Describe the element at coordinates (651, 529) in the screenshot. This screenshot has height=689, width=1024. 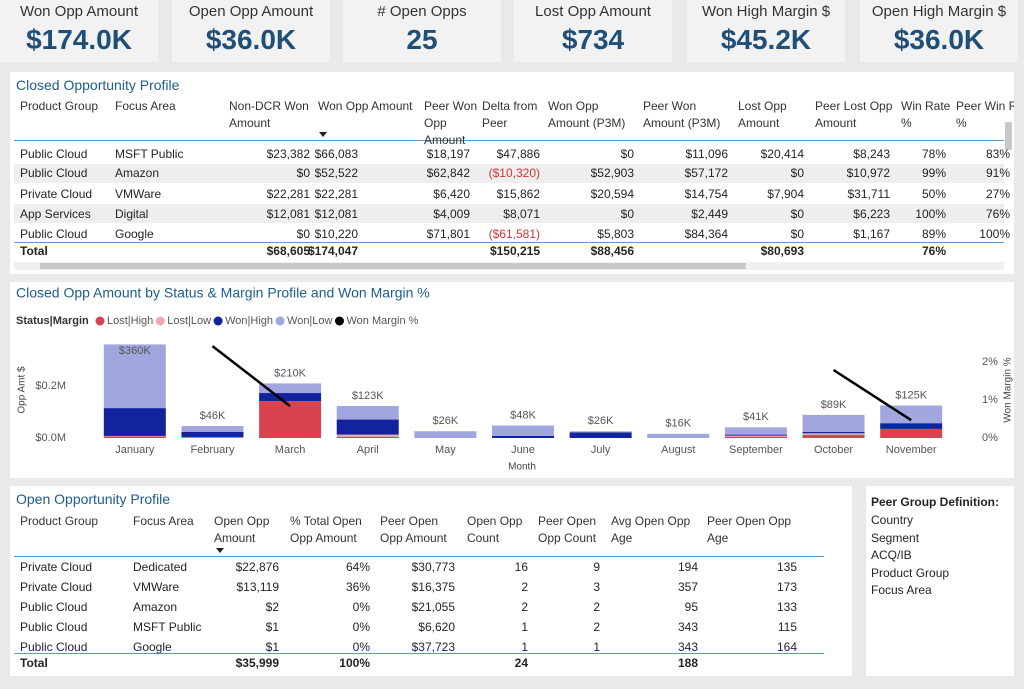
I see `column-header: Avg Open Opp Age` at that location.